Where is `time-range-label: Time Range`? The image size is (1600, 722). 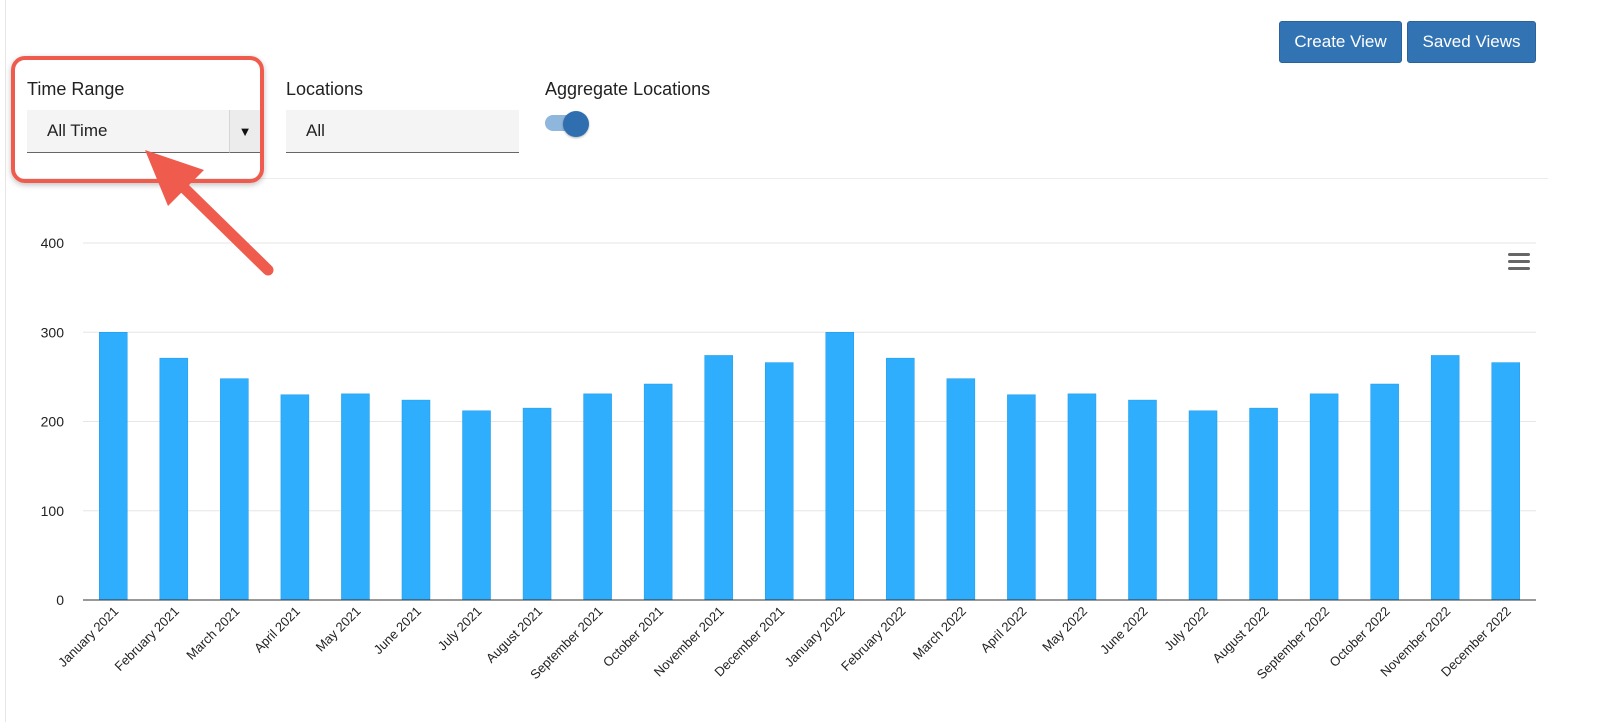
time-range-label: Time Range is located at coordinates (76, 89).